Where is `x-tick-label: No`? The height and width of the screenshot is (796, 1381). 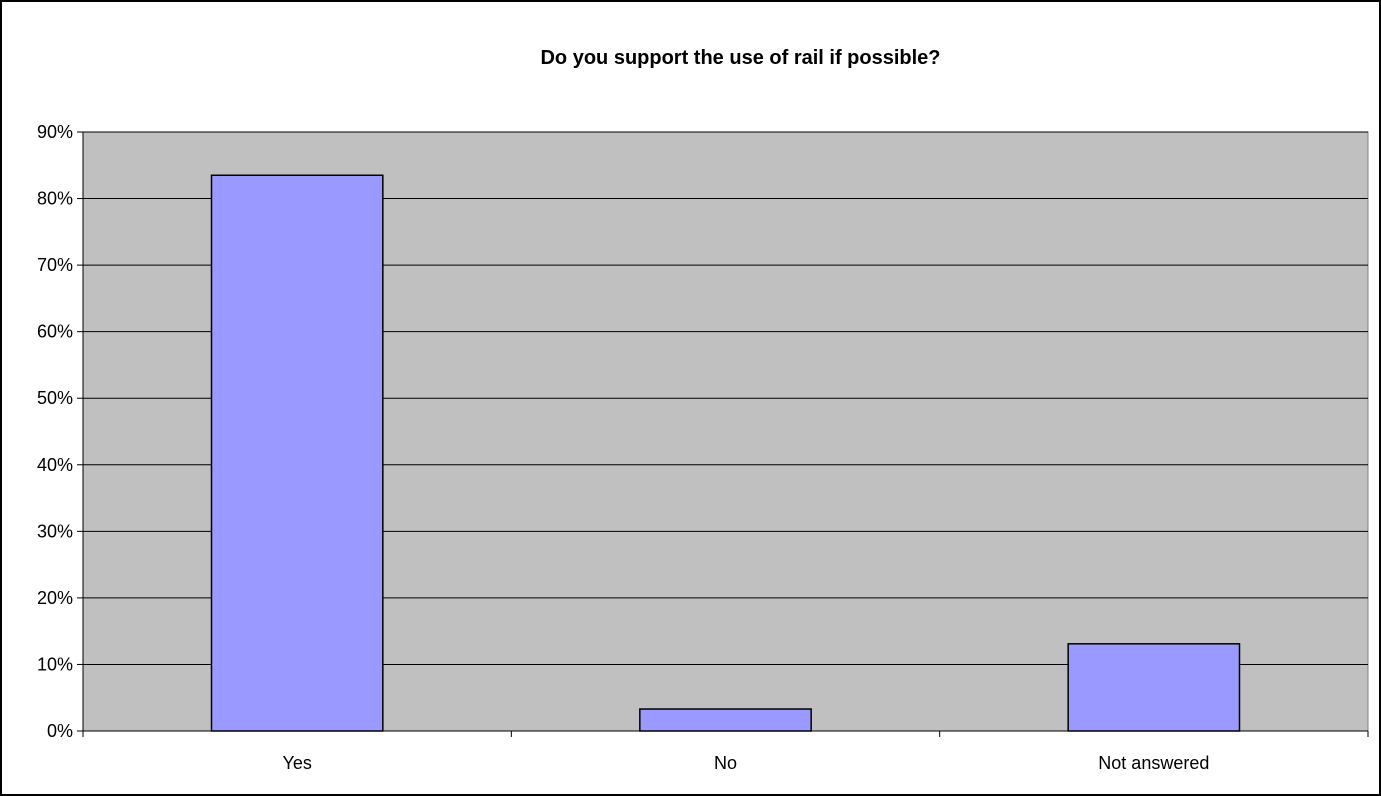
x-tick-label: No is located at coordinates (725, 763).